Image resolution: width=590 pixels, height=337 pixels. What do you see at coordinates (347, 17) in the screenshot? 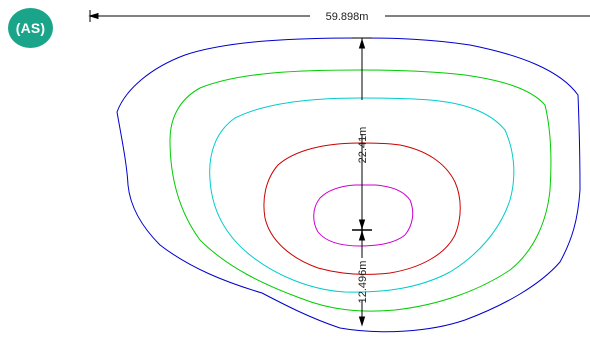
I see `width-dimension-label: 59.898m` at bounding box center [347, 17].